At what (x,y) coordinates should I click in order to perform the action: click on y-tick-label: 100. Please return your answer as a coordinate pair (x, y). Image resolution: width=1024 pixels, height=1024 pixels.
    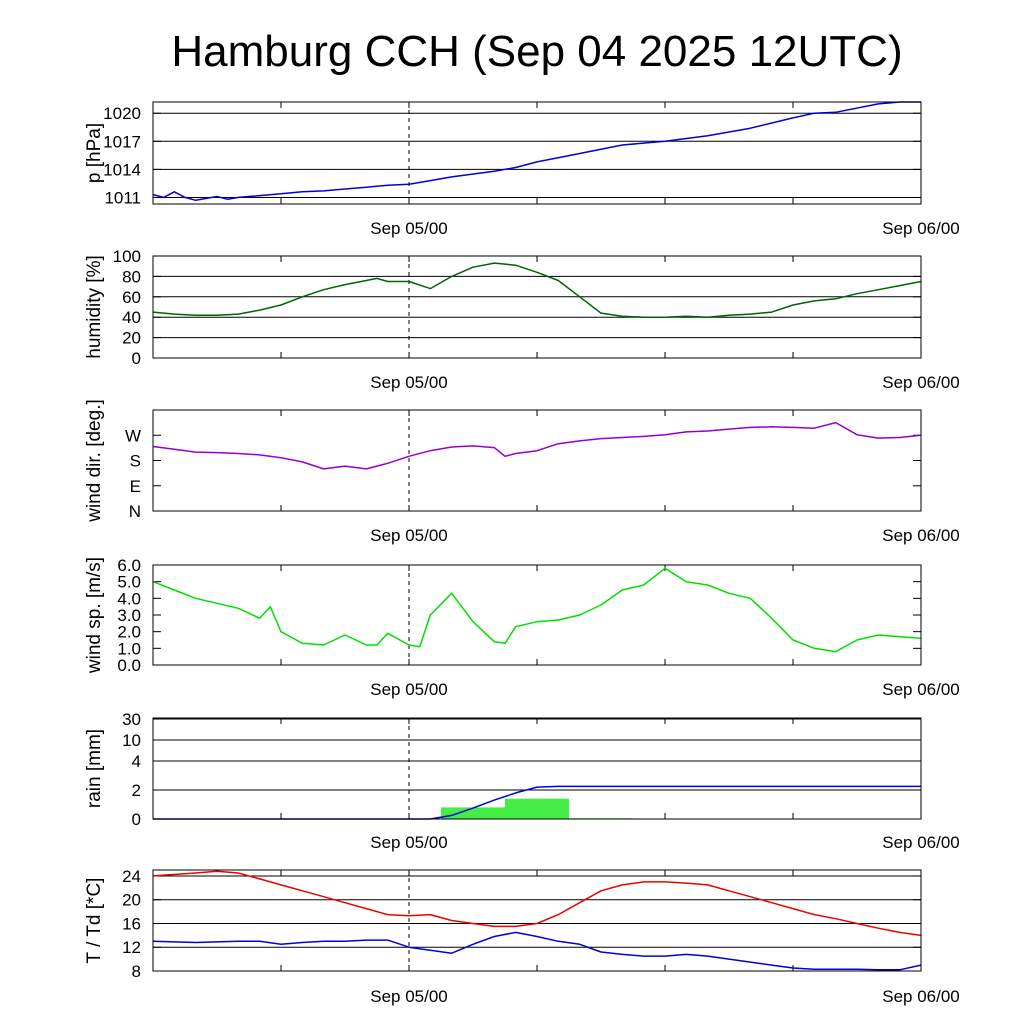
    Looking at the image, I should click on (127, 256).